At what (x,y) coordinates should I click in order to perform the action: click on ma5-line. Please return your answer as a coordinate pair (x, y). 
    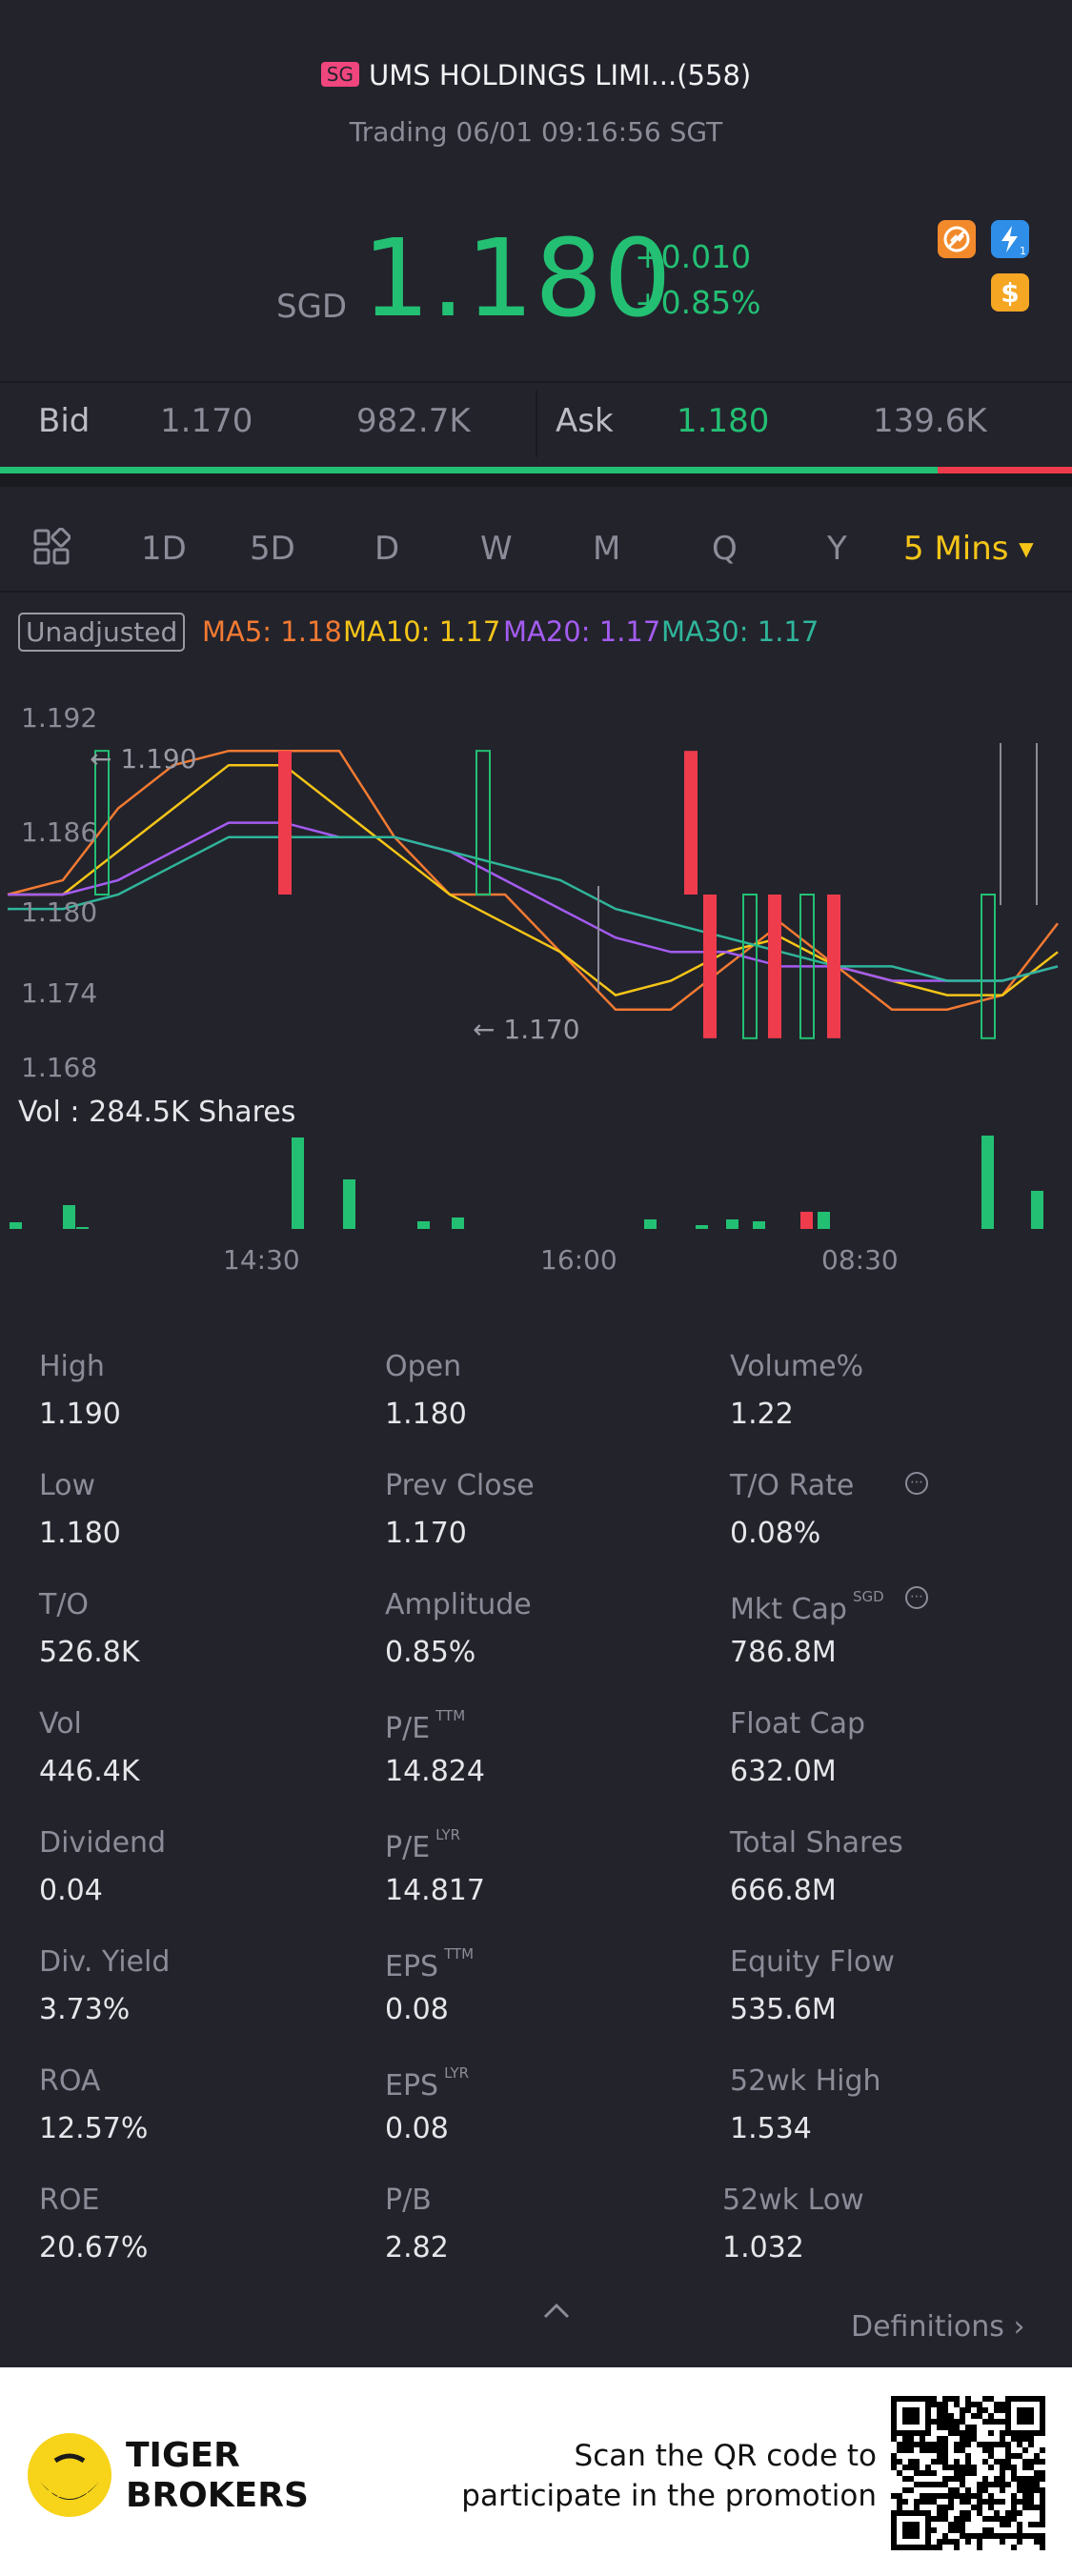
    Looking at the image, I should click on (533, 880).